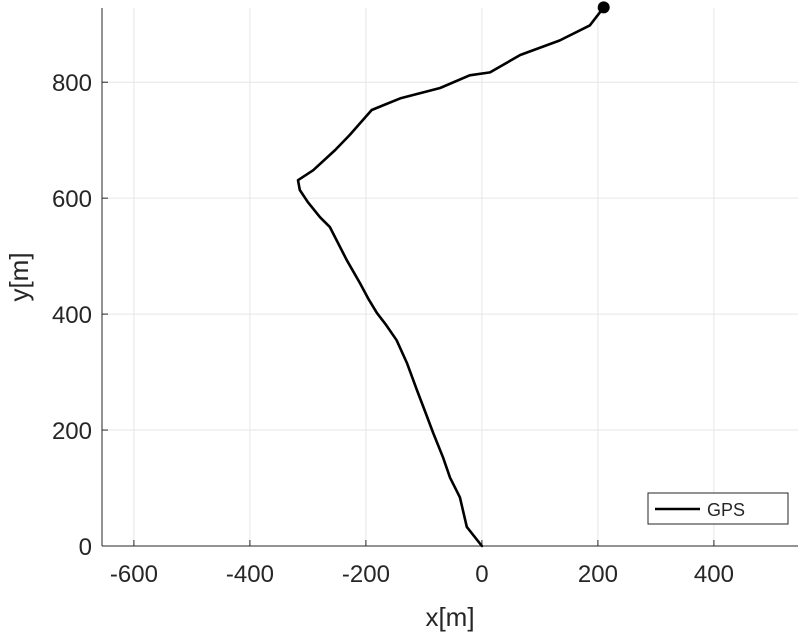  I want to click on y-tick-label: 200, so click(72, 431).